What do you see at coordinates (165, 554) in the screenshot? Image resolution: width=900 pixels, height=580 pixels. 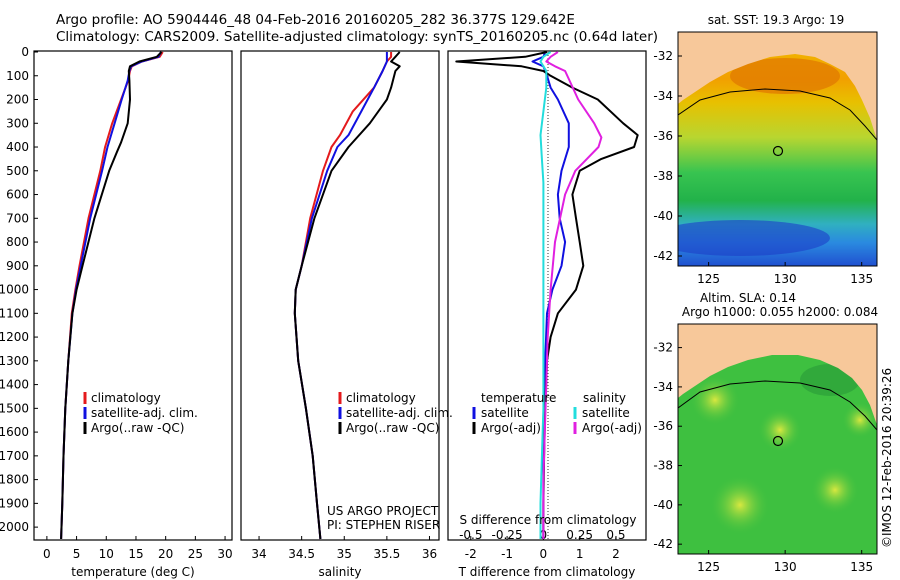 I see `x-tick-label: 20` at bounding box center [165, 554].